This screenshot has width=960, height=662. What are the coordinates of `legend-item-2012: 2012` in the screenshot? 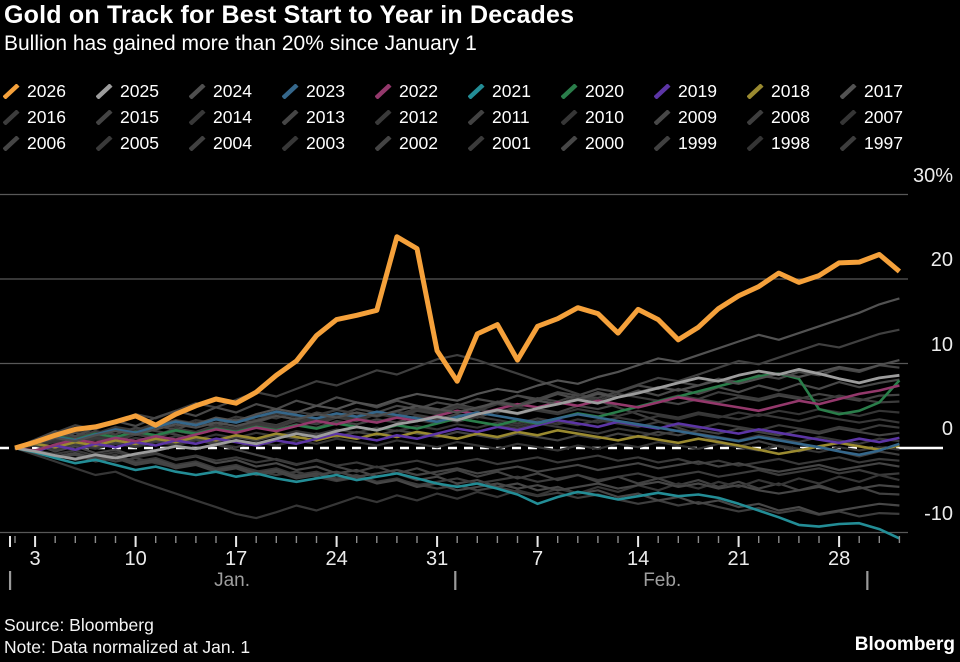 It's located at (421, 117).